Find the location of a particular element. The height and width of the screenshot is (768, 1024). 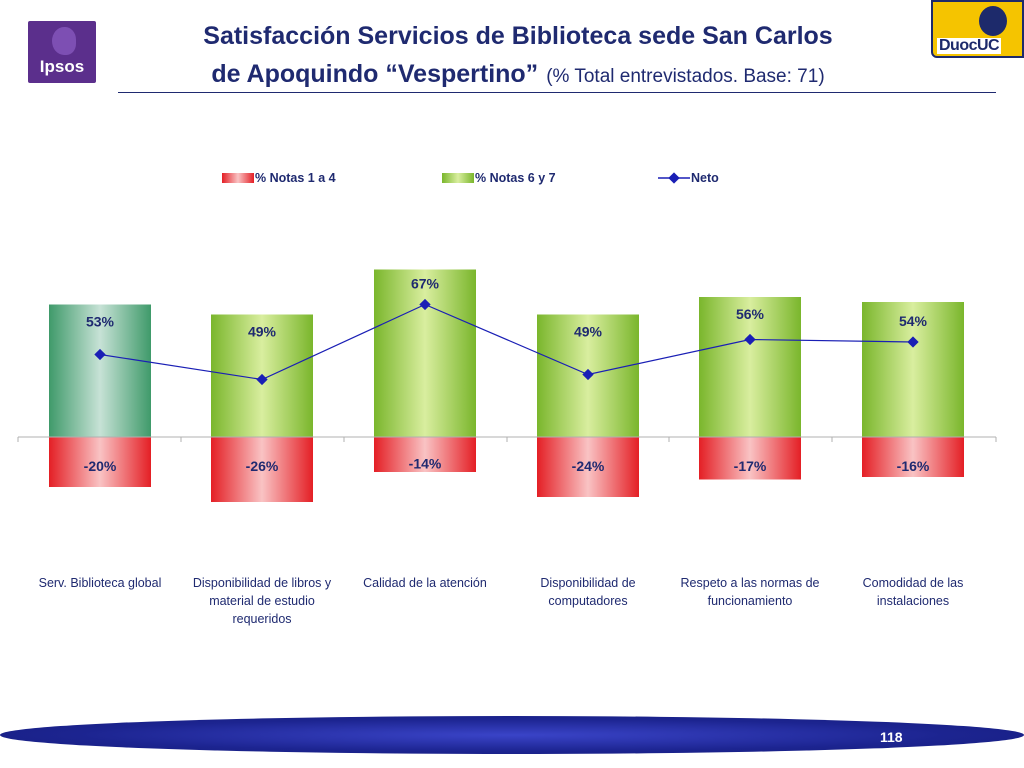

duocuc-seal-icon is located at coordinates (993, 21).